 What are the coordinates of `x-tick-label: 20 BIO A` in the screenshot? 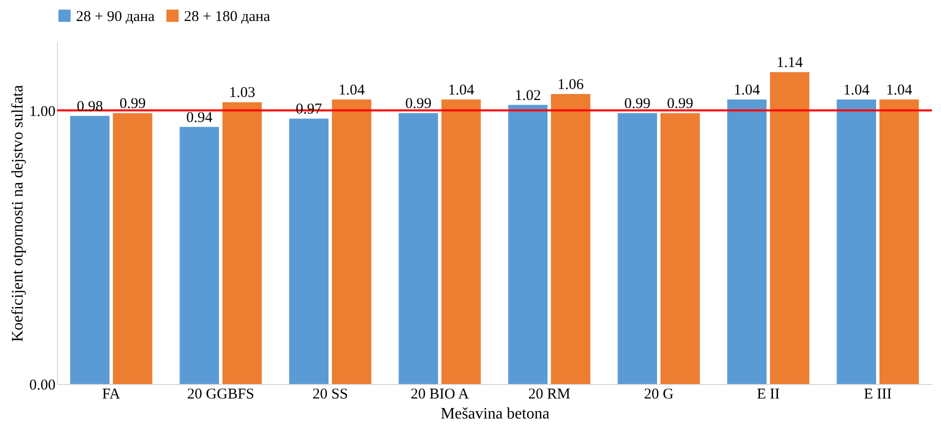 It's located at (440, 394).